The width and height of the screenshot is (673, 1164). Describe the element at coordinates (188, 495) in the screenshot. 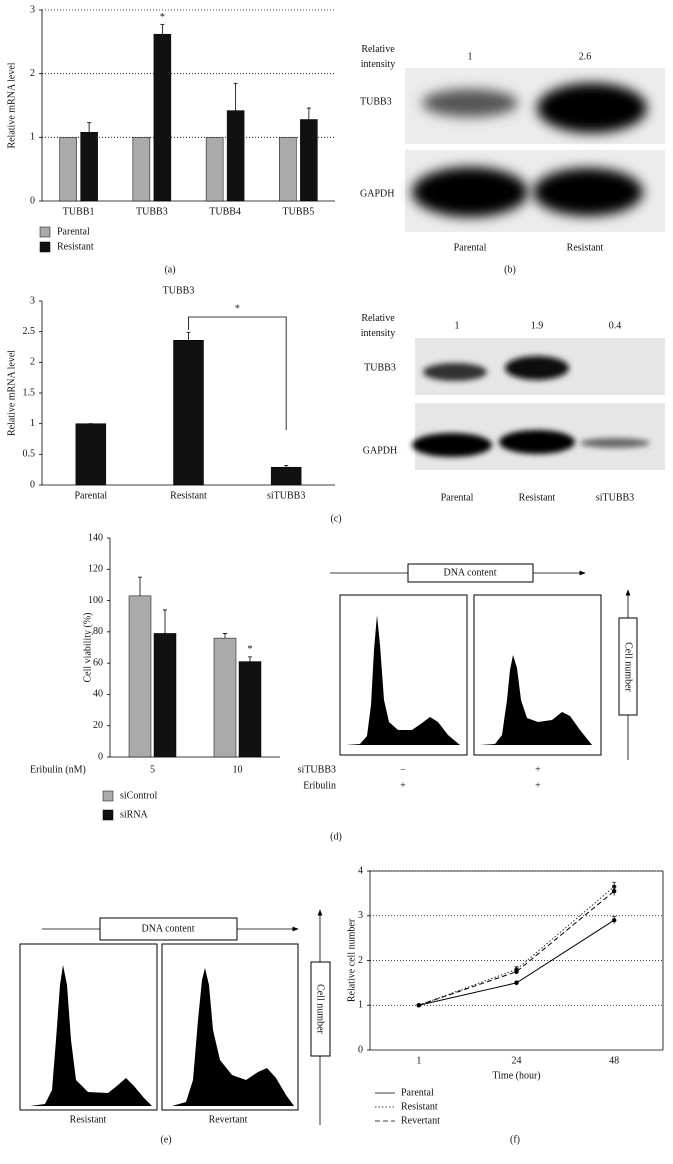

I see `x-tick-label: Resistant` at that location.